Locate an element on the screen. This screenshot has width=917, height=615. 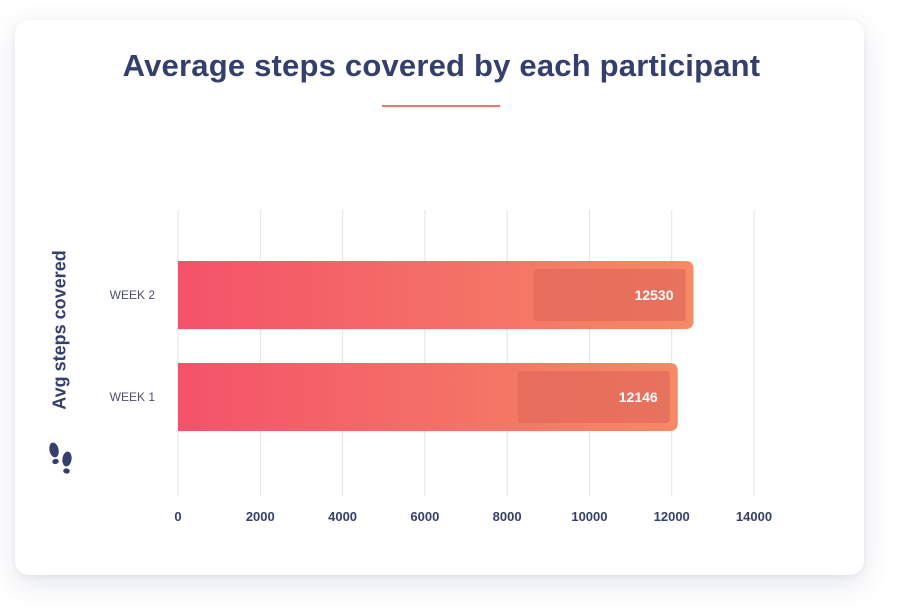
x-tick-label: 10000 is located at coordinates (589, 516).